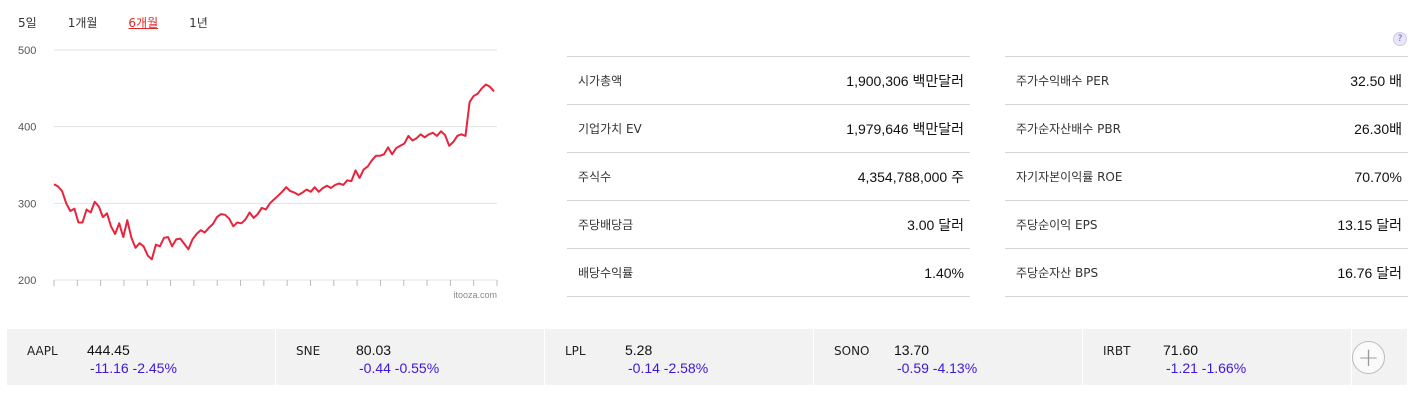 This screenshot has width=1417, height=401. Describe the element at coordinates (1376, 80) in the screenshot. I see `stat-value: 32.50 배` at that location.